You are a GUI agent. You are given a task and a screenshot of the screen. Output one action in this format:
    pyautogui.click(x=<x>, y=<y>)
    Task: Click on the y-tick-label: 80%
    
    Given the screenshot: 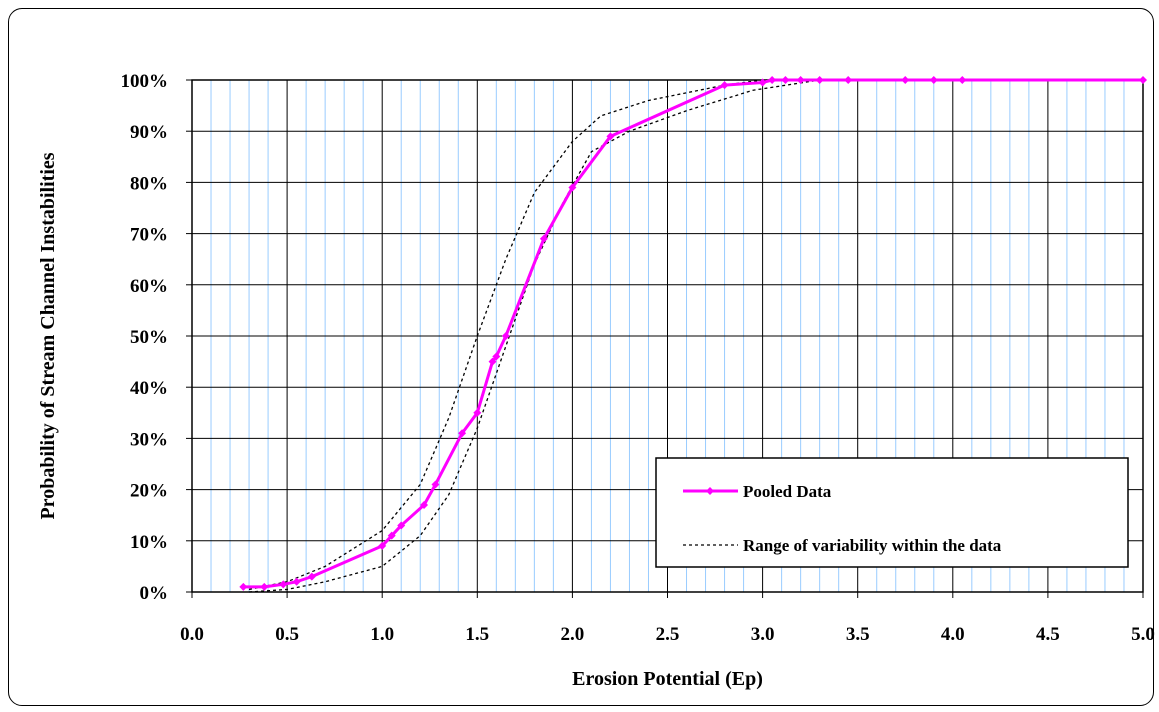 What is the action you would take?
    pyautogui.click(x=149, y=183)
    